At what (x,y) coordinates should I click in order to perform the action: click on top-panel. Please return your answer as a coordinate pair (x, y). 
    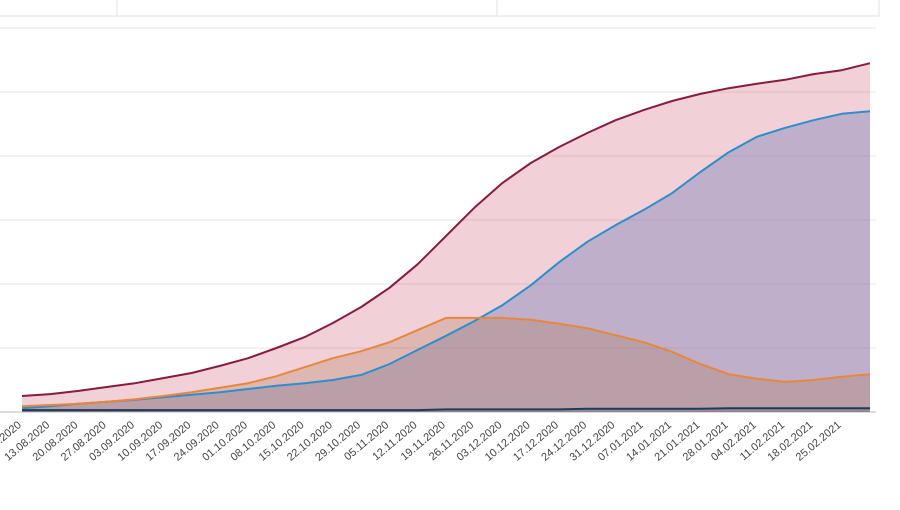
    Looking at the image, I should click on (440, 8).